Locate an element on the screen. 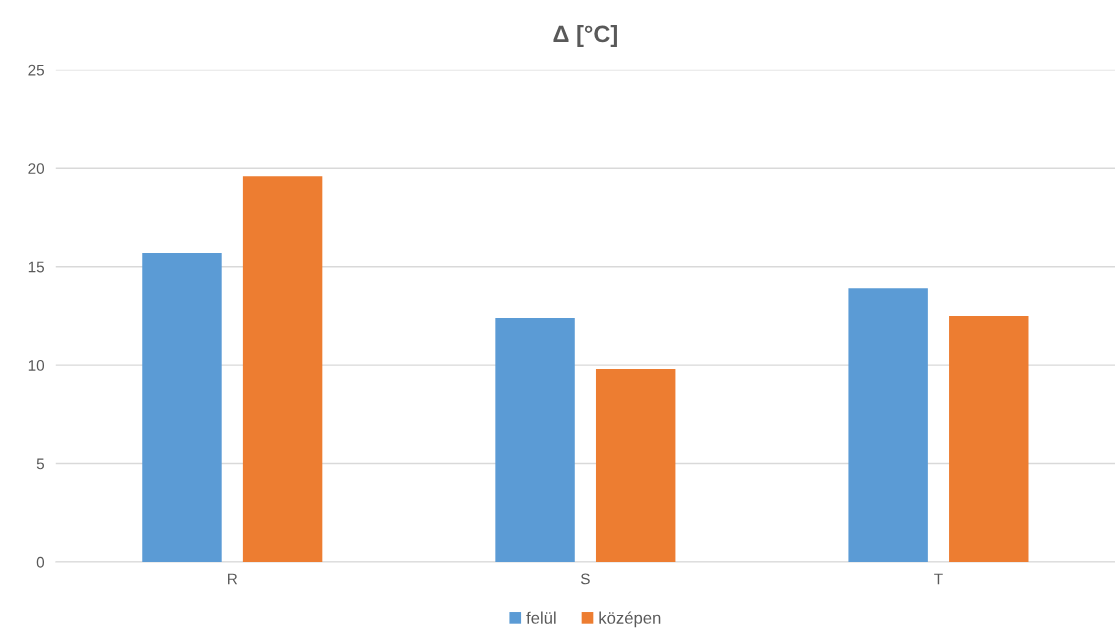 Image resolution: width=1115 pixels, height=635 pixels. legend-label: középen is located at coordinates (630, 619).